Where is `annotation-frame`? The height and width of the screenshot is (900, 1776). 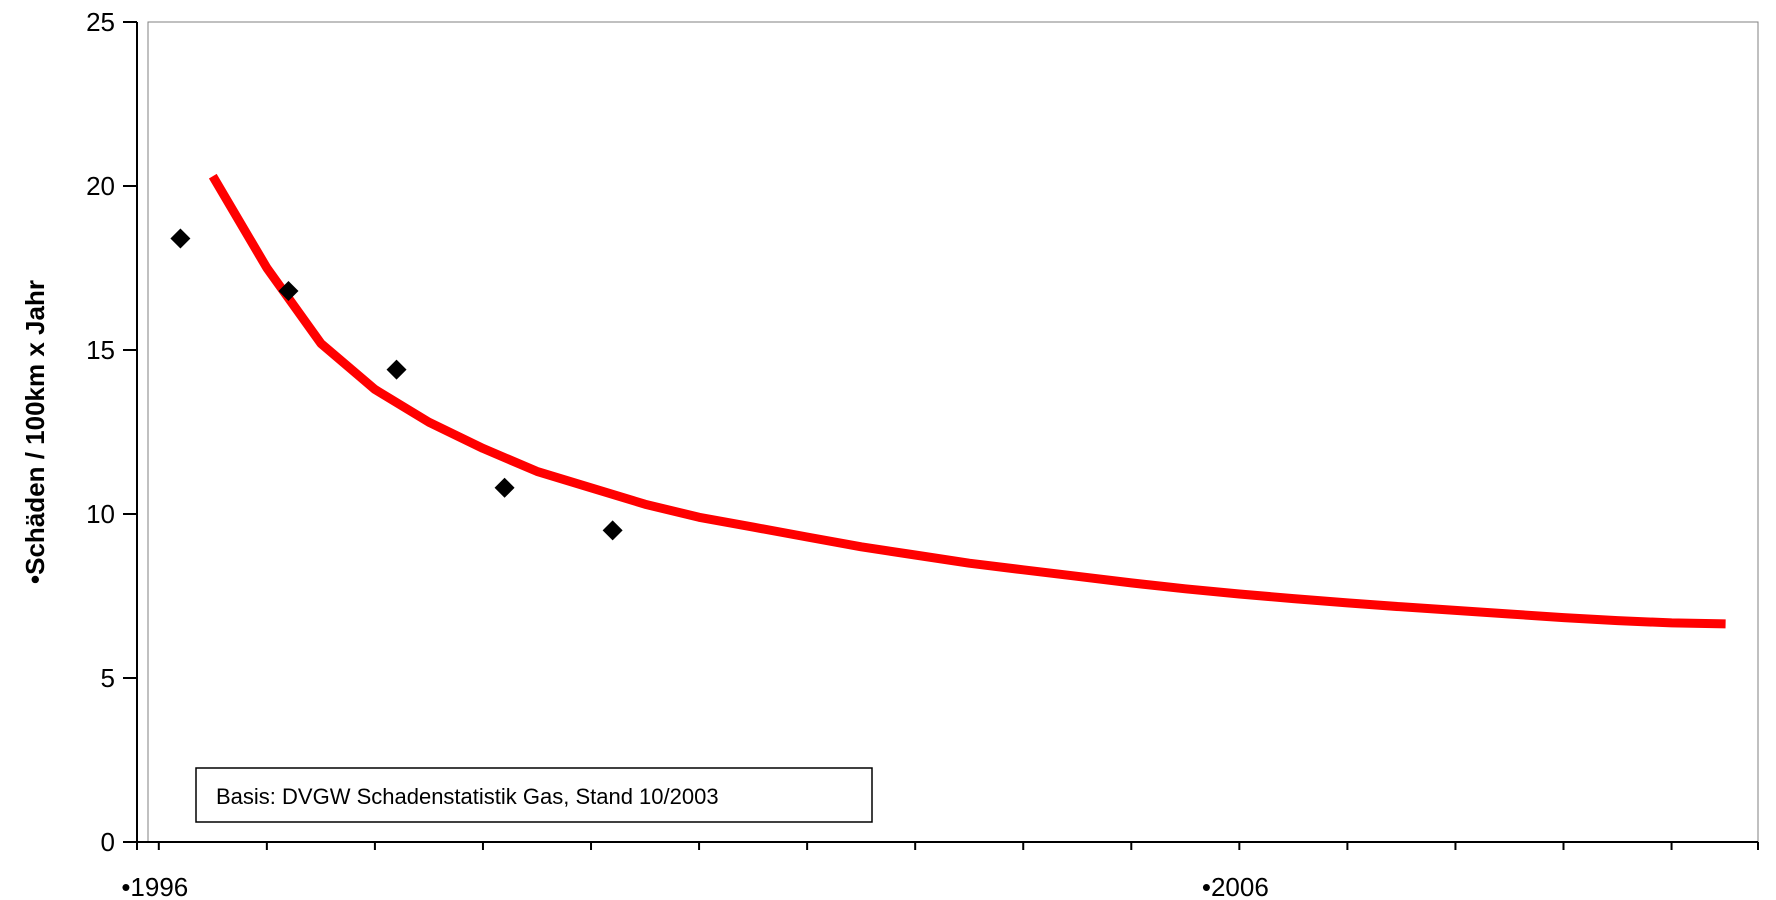 annotation-frame is located at coordinates (534, 795).